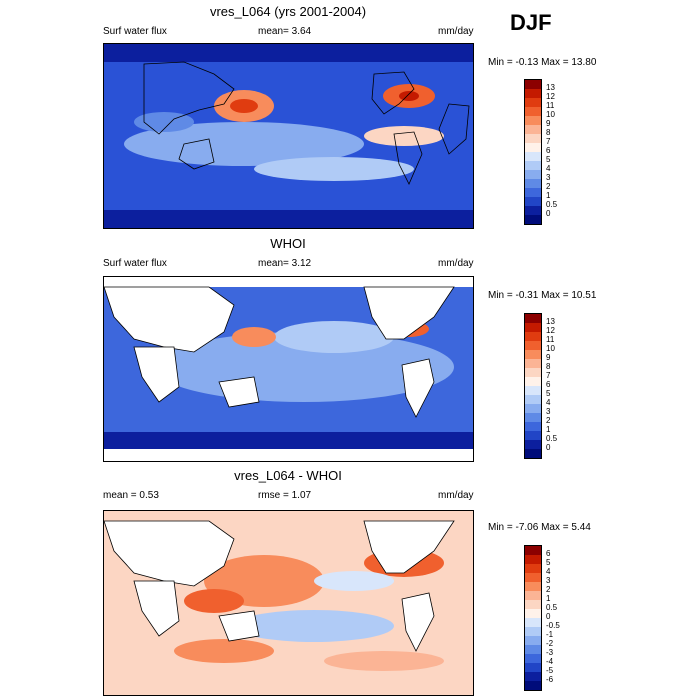 This screenshot has width=700, height=700. I want to click on panel-3-map, so click(288, 603).